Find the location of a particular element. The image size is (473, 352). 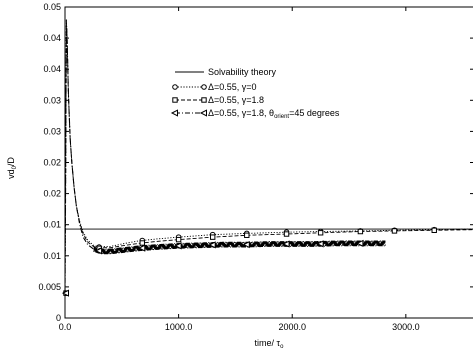

x-axis-label: time/ τo is located at coordinates (270, 344).